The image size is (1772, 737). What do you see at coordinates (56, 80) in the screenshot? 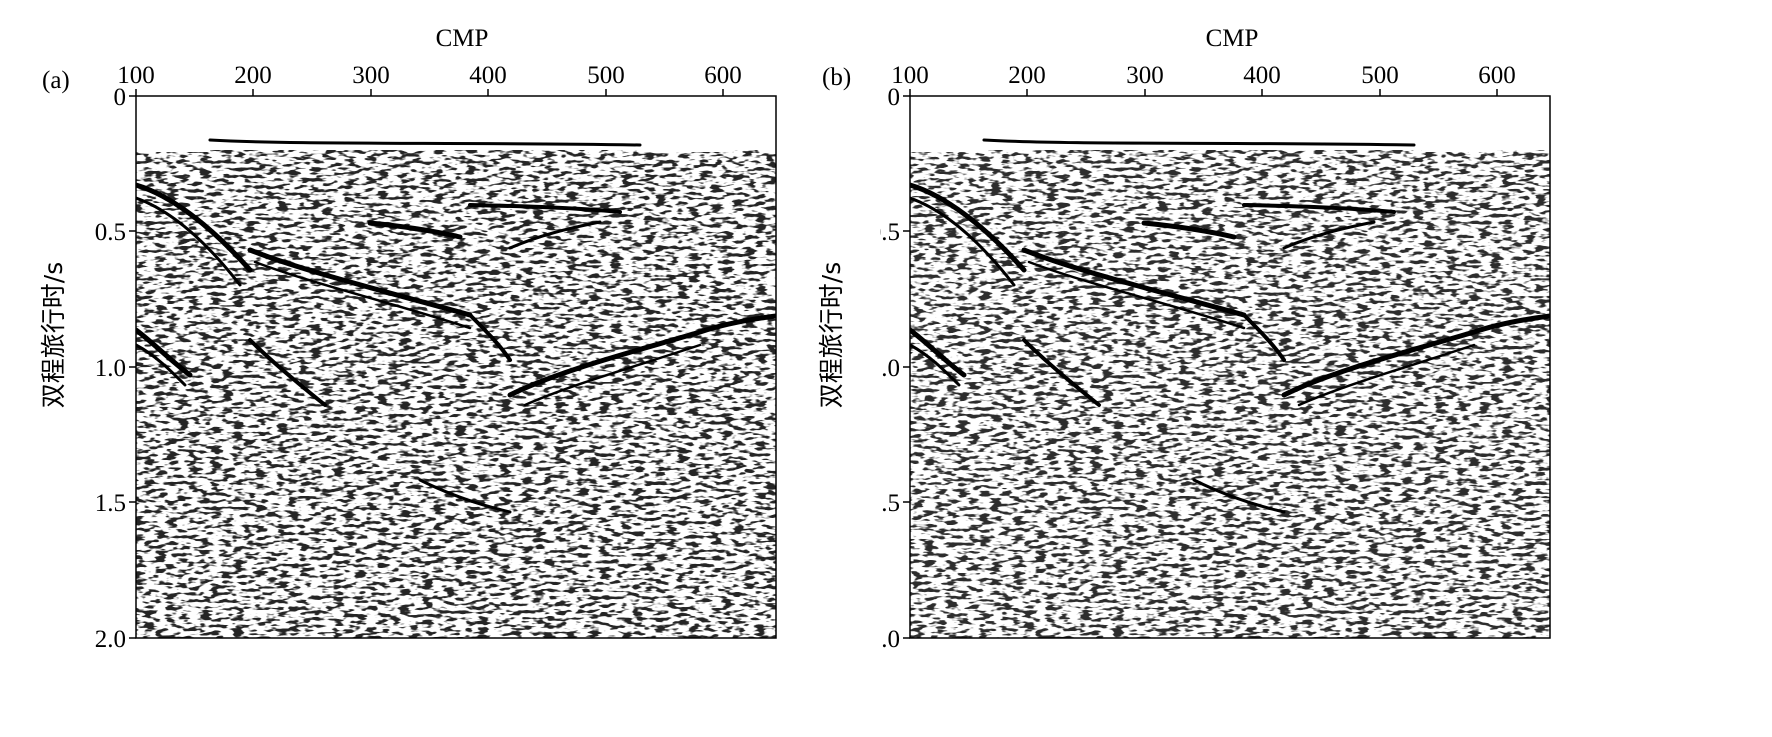
I see `panel-label: (a)` at bounding box center [56, 80].